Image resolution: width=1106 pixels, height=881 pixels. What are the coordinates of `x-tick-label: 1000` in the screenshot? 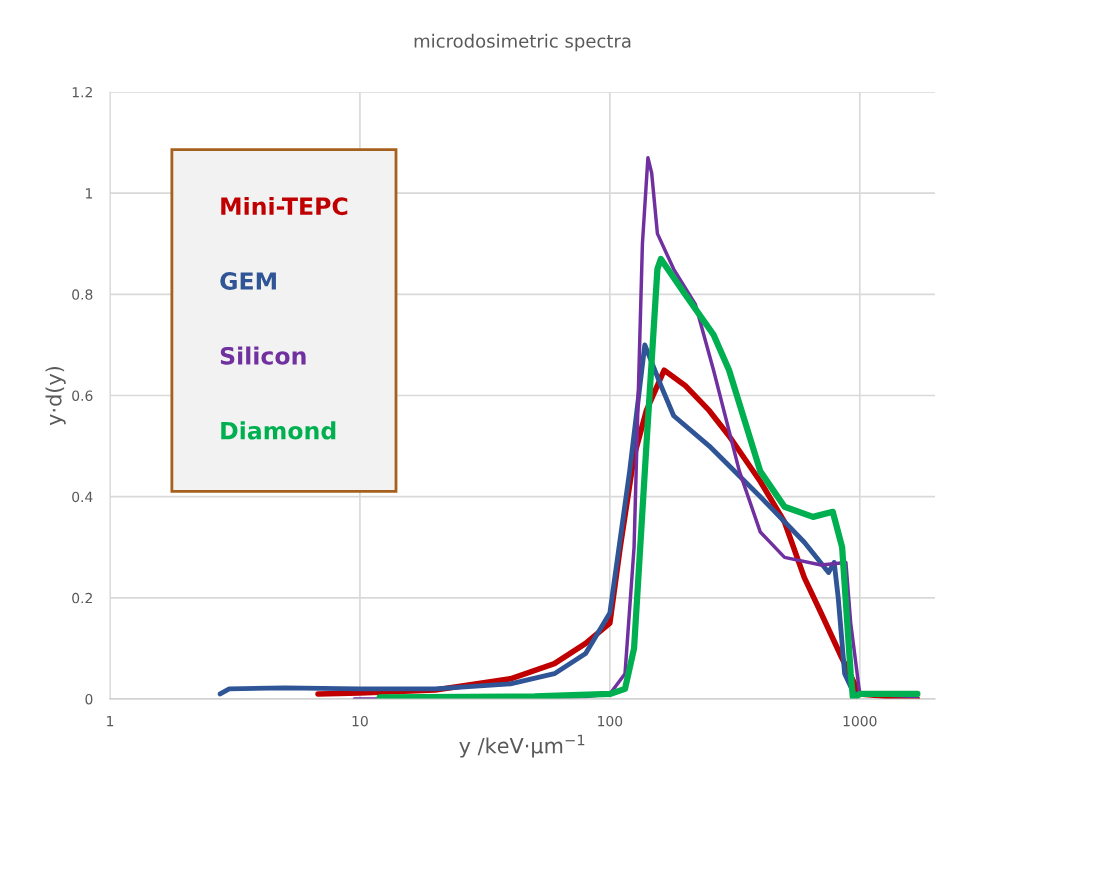 It's located at (860, 721).